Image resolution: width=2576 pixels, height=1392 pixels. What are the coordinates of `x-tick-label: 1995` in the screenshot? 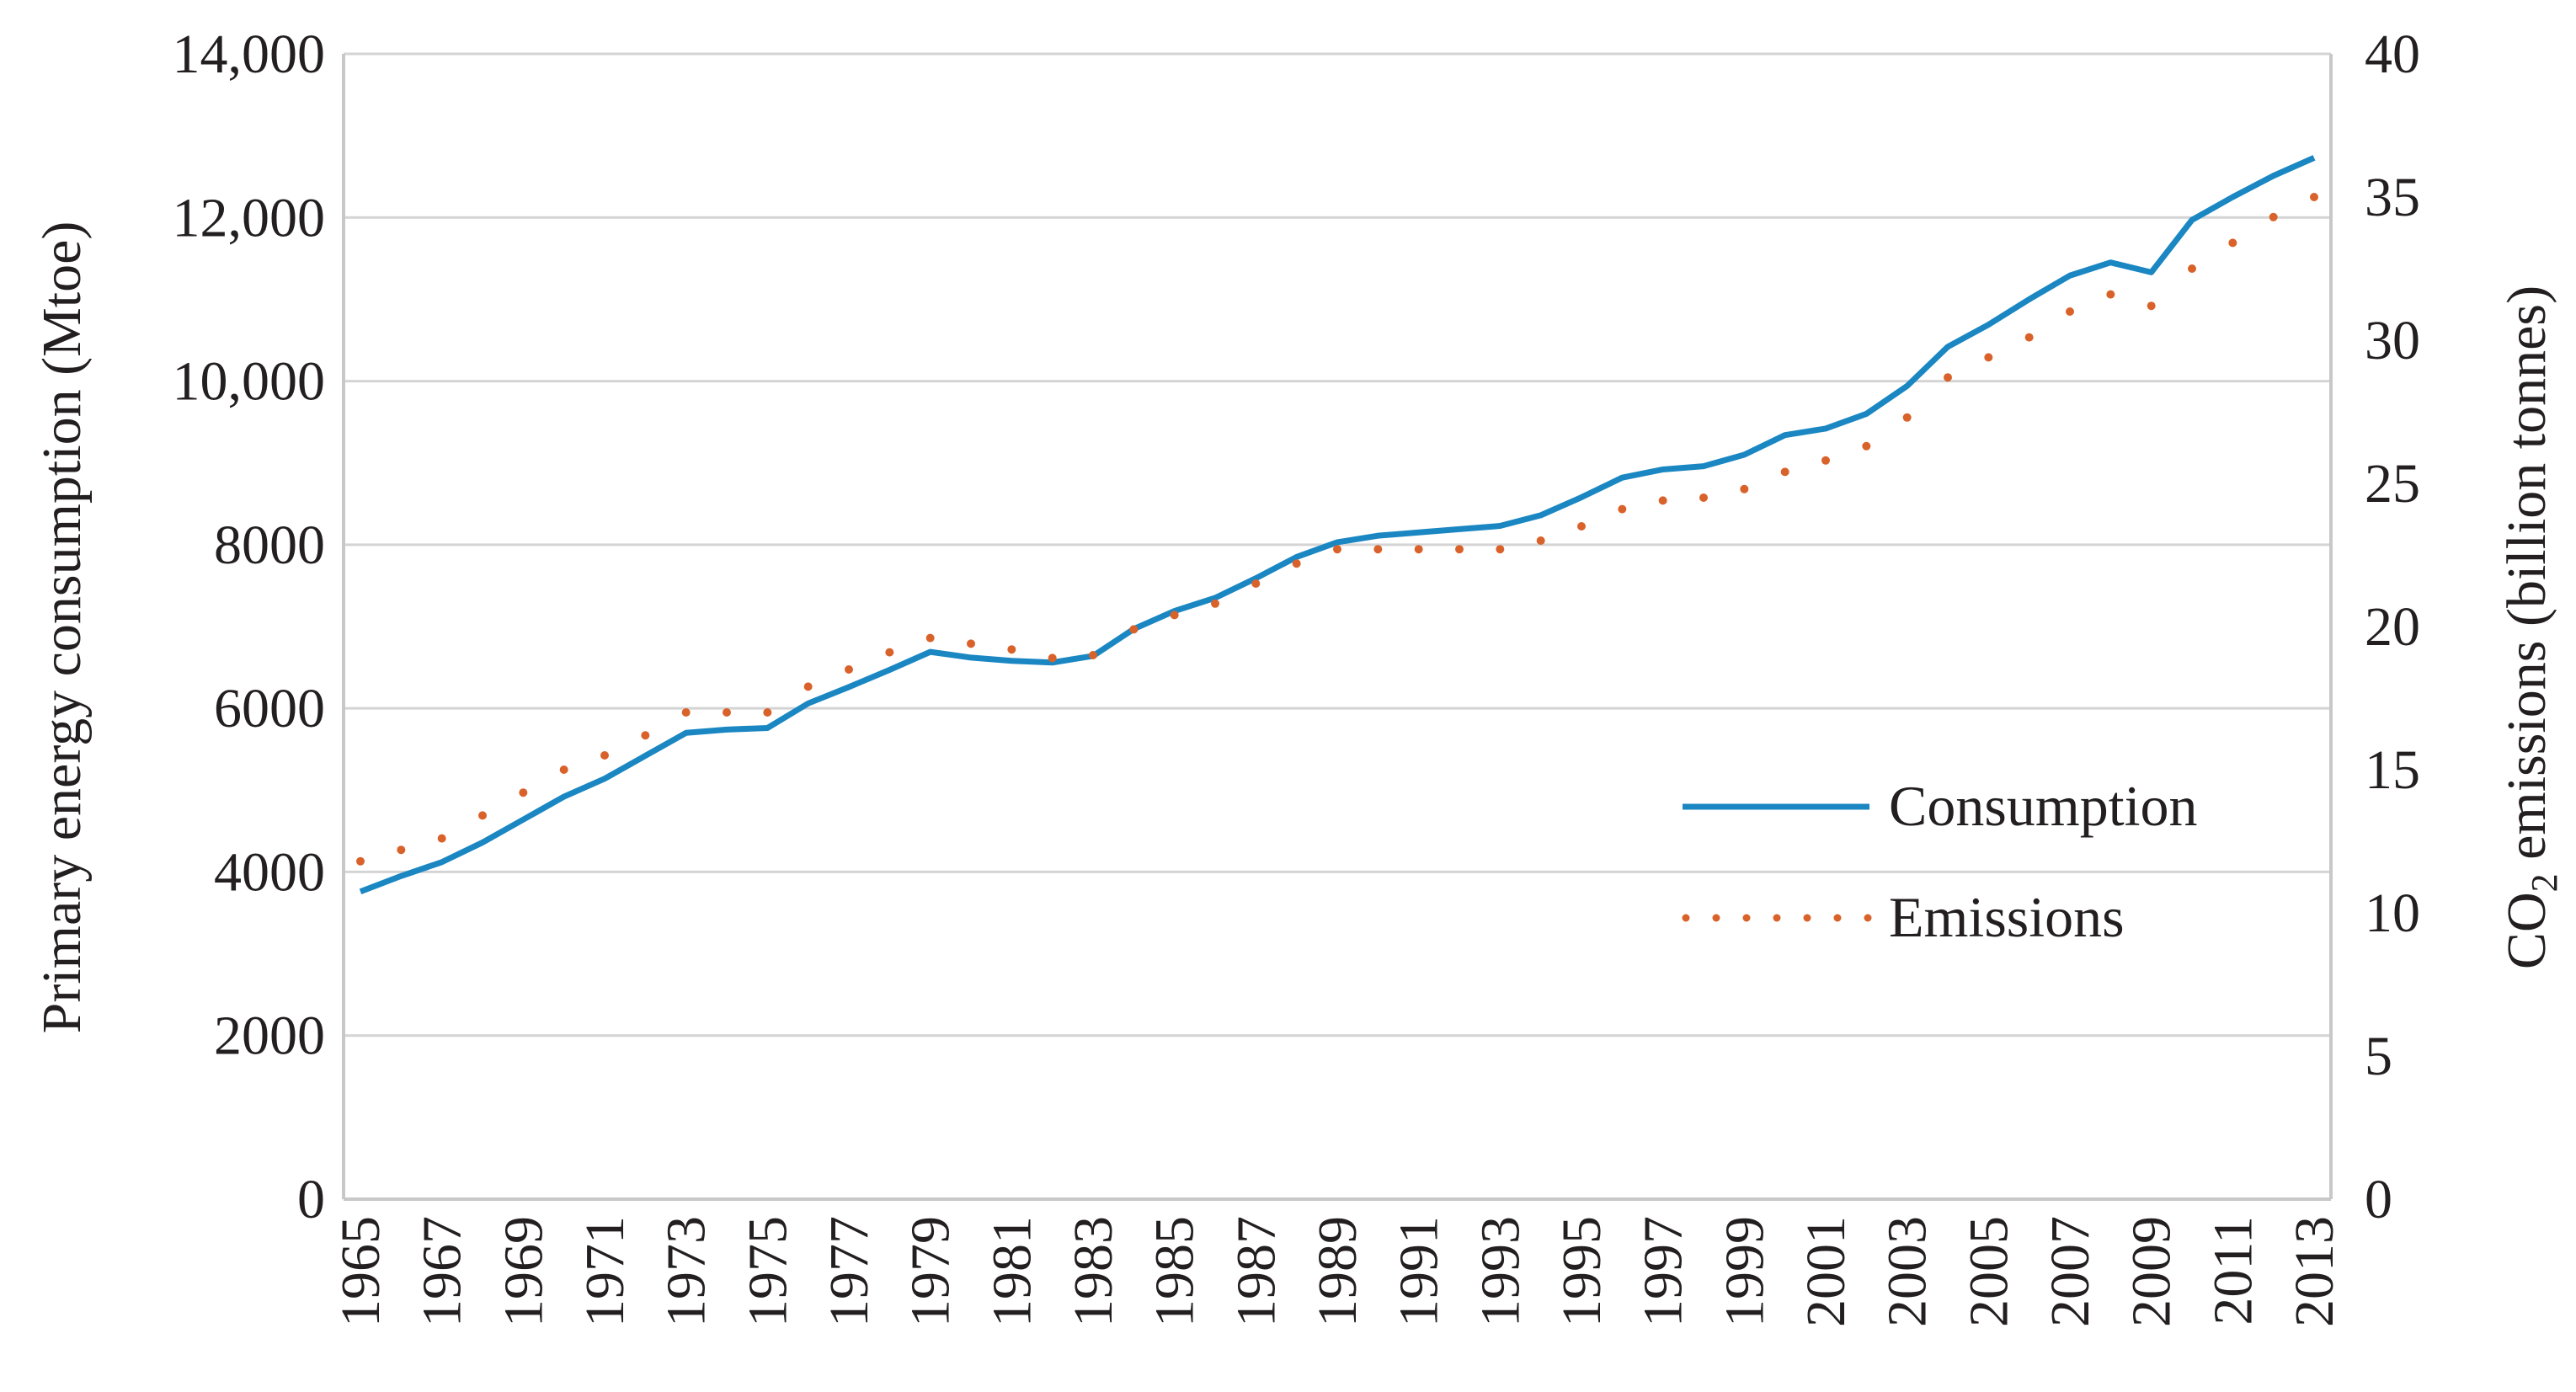 It's located at (1582, 1271).